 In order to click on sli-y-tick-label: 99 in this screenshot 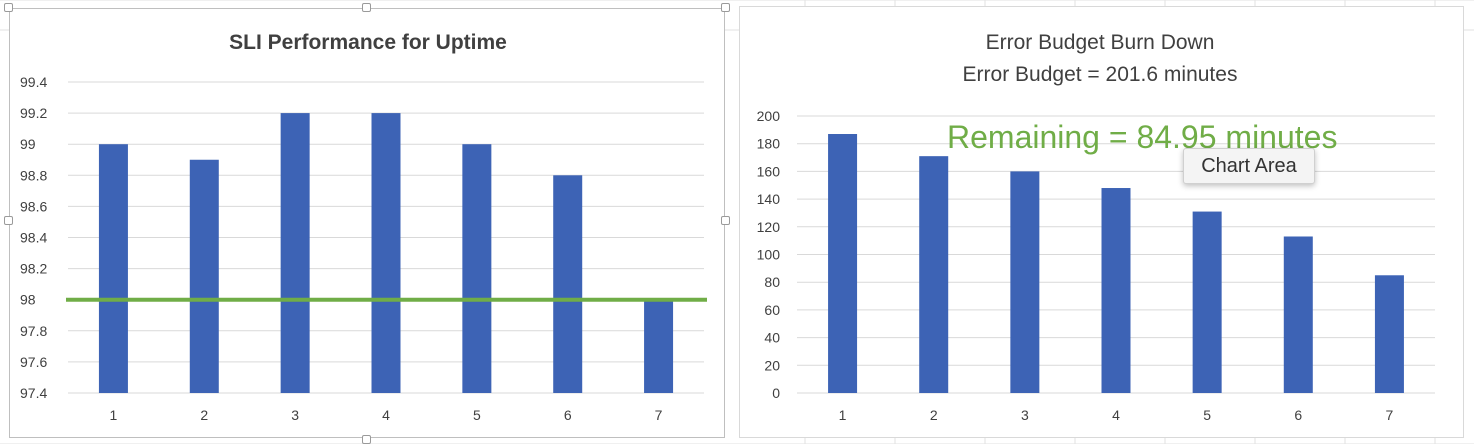, I will do `click(28, 144)`.